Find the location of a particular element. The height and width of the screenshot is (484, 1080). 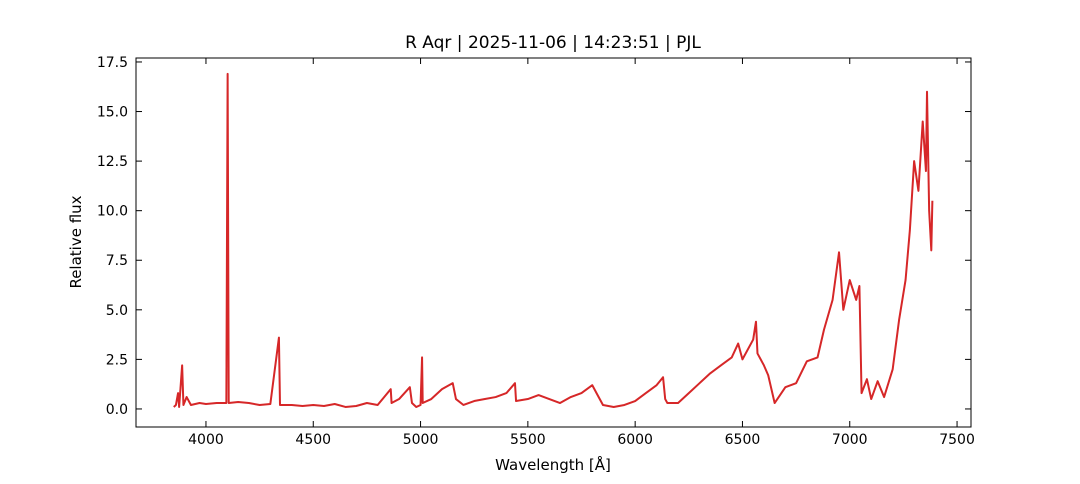

y-tick-label: 15.0 is located at coordinates (112, 113).